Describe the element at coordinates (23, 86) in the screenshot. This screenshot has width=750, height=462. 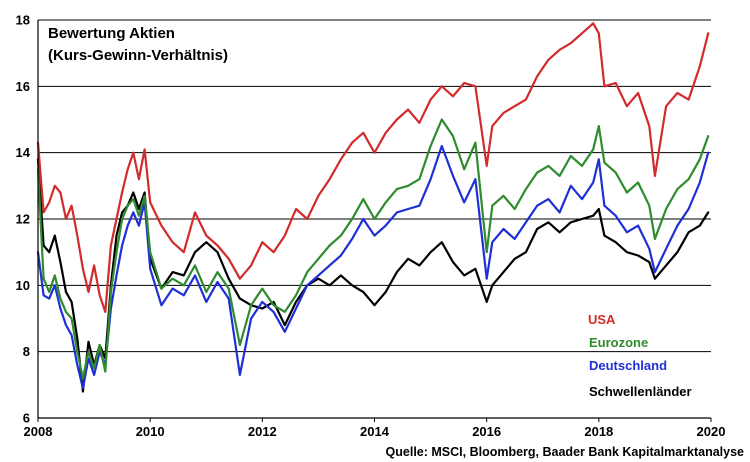
I see `y-tick-label-16: 16` at that location.